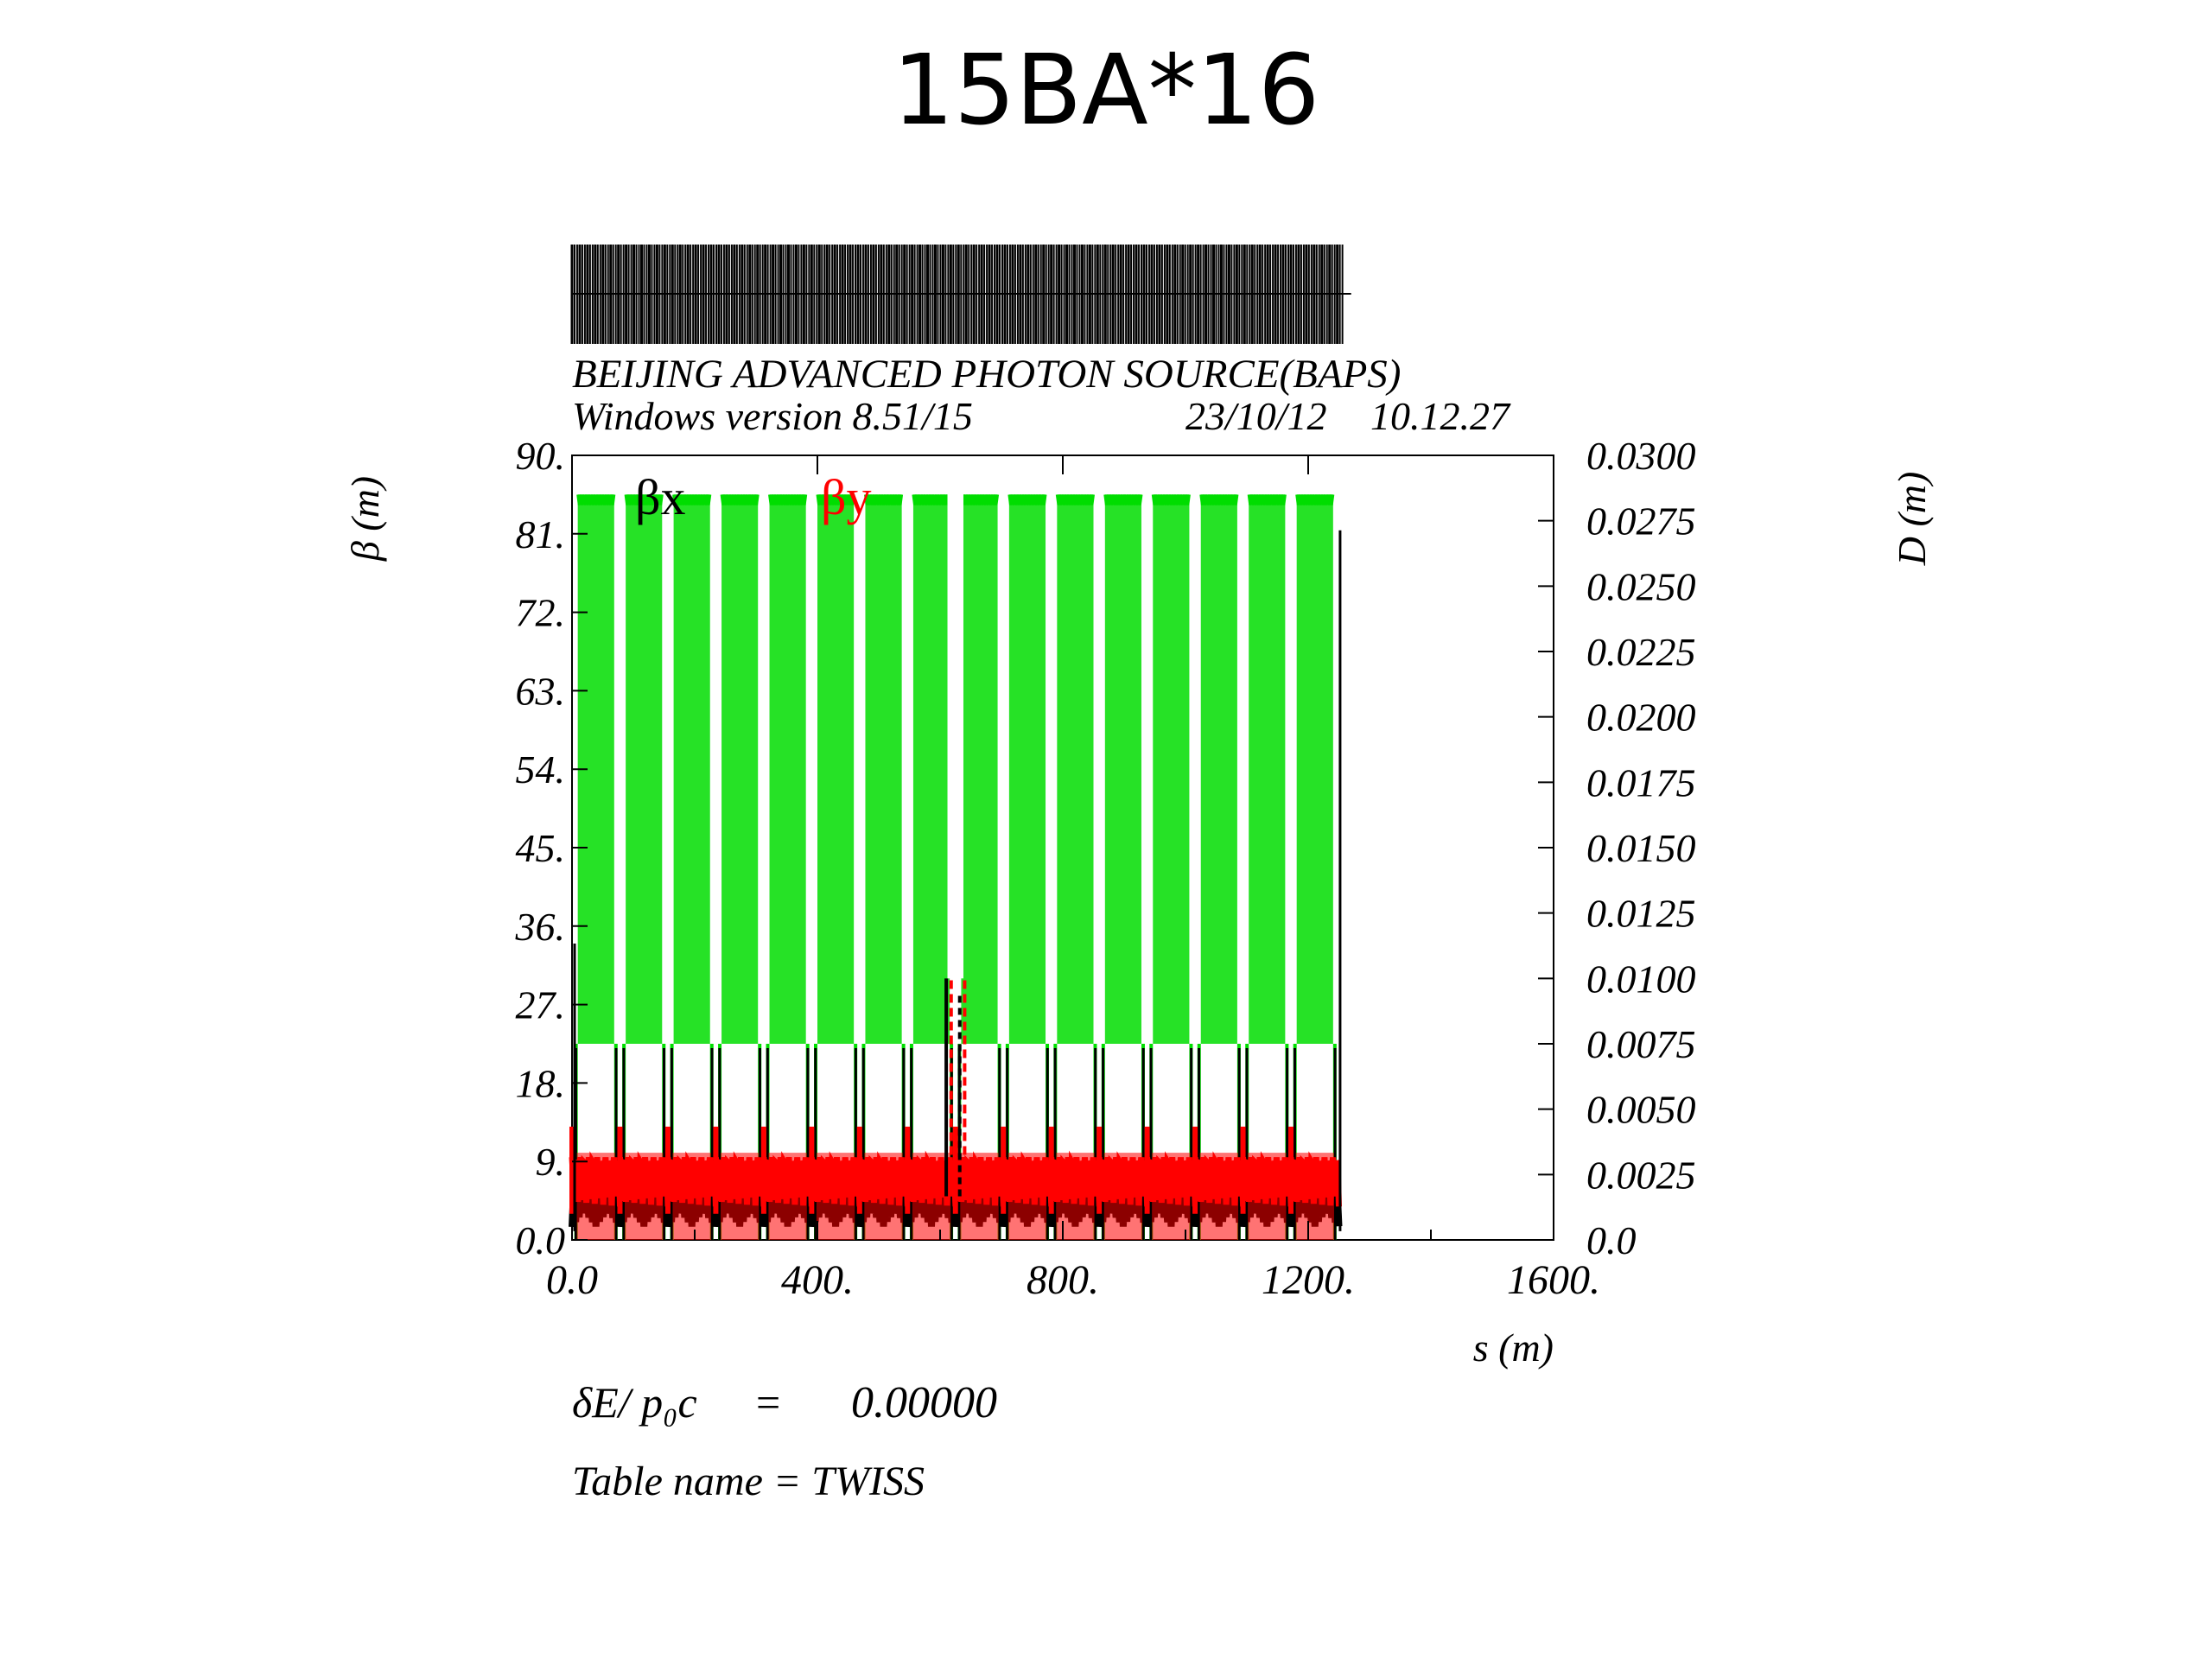  I want to click on y-left-tick-label: 18., so click(541, 1083).